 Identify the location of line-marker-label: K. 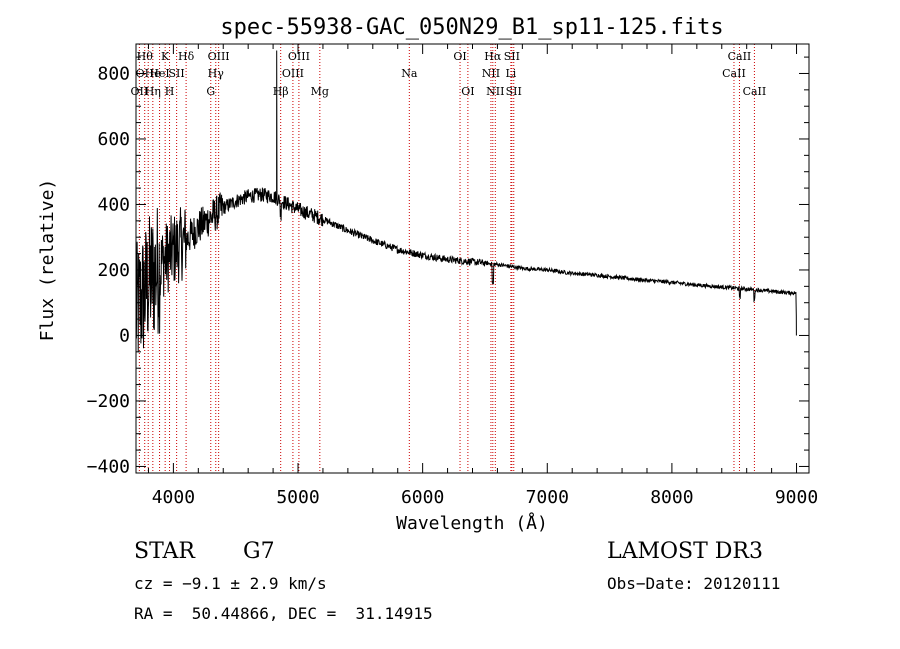
(165, 56).